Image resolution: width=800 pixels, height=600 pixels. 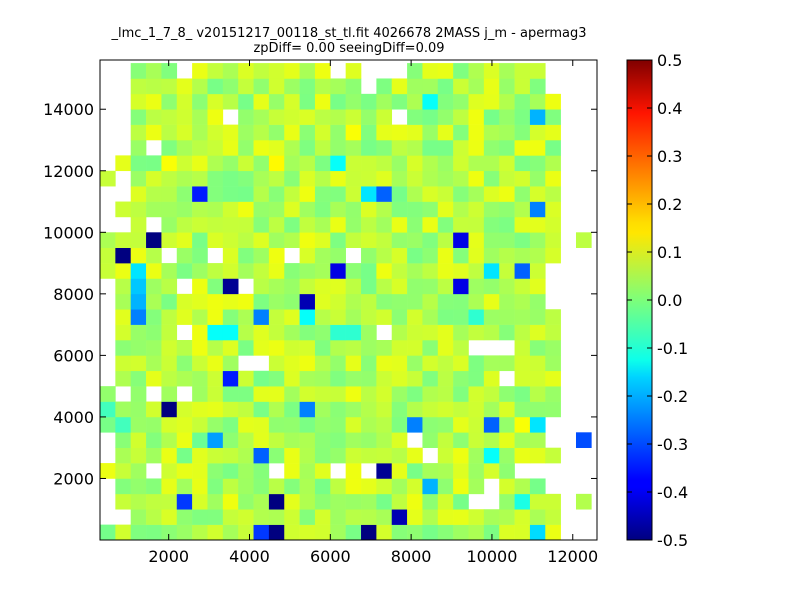 What do you see at coordinates (669, 156) in the screenshot?
I see `colorbar-tick-label: 0.3` at bounding box center [669, 156].